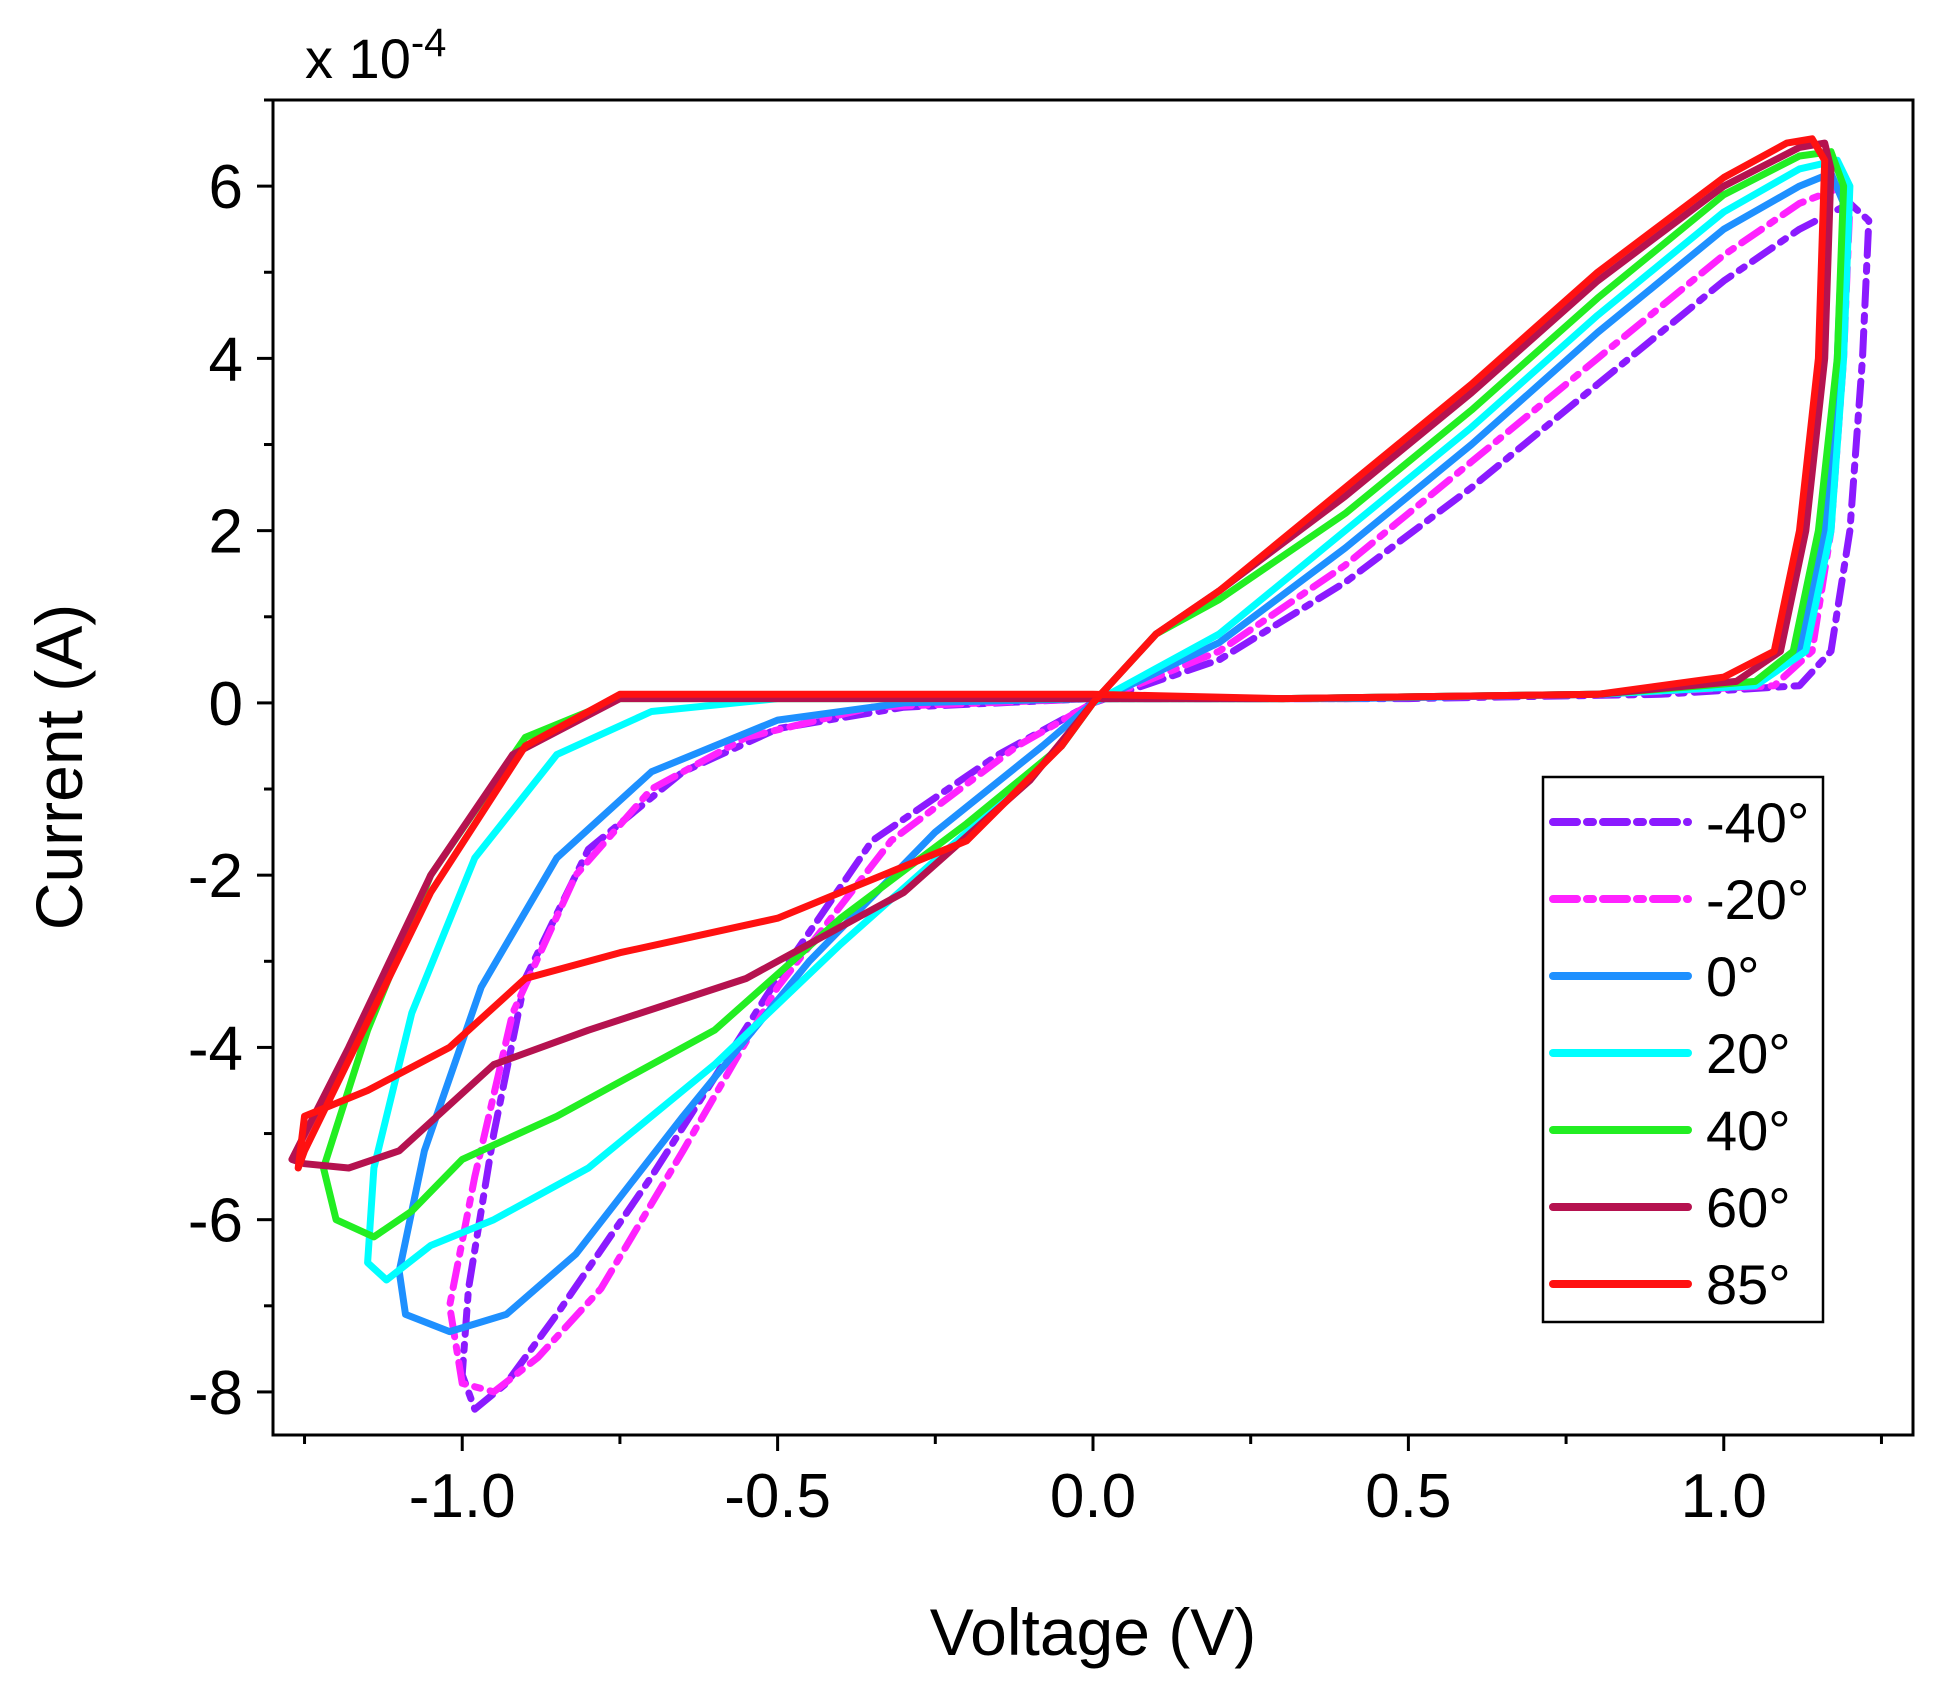 Image resolution: width=1935 pixels, height=1688 pixels. Describe the element at coordinates (1093, 1496) in the screenshot. I see `x-tick-label: 0.0` at that location.